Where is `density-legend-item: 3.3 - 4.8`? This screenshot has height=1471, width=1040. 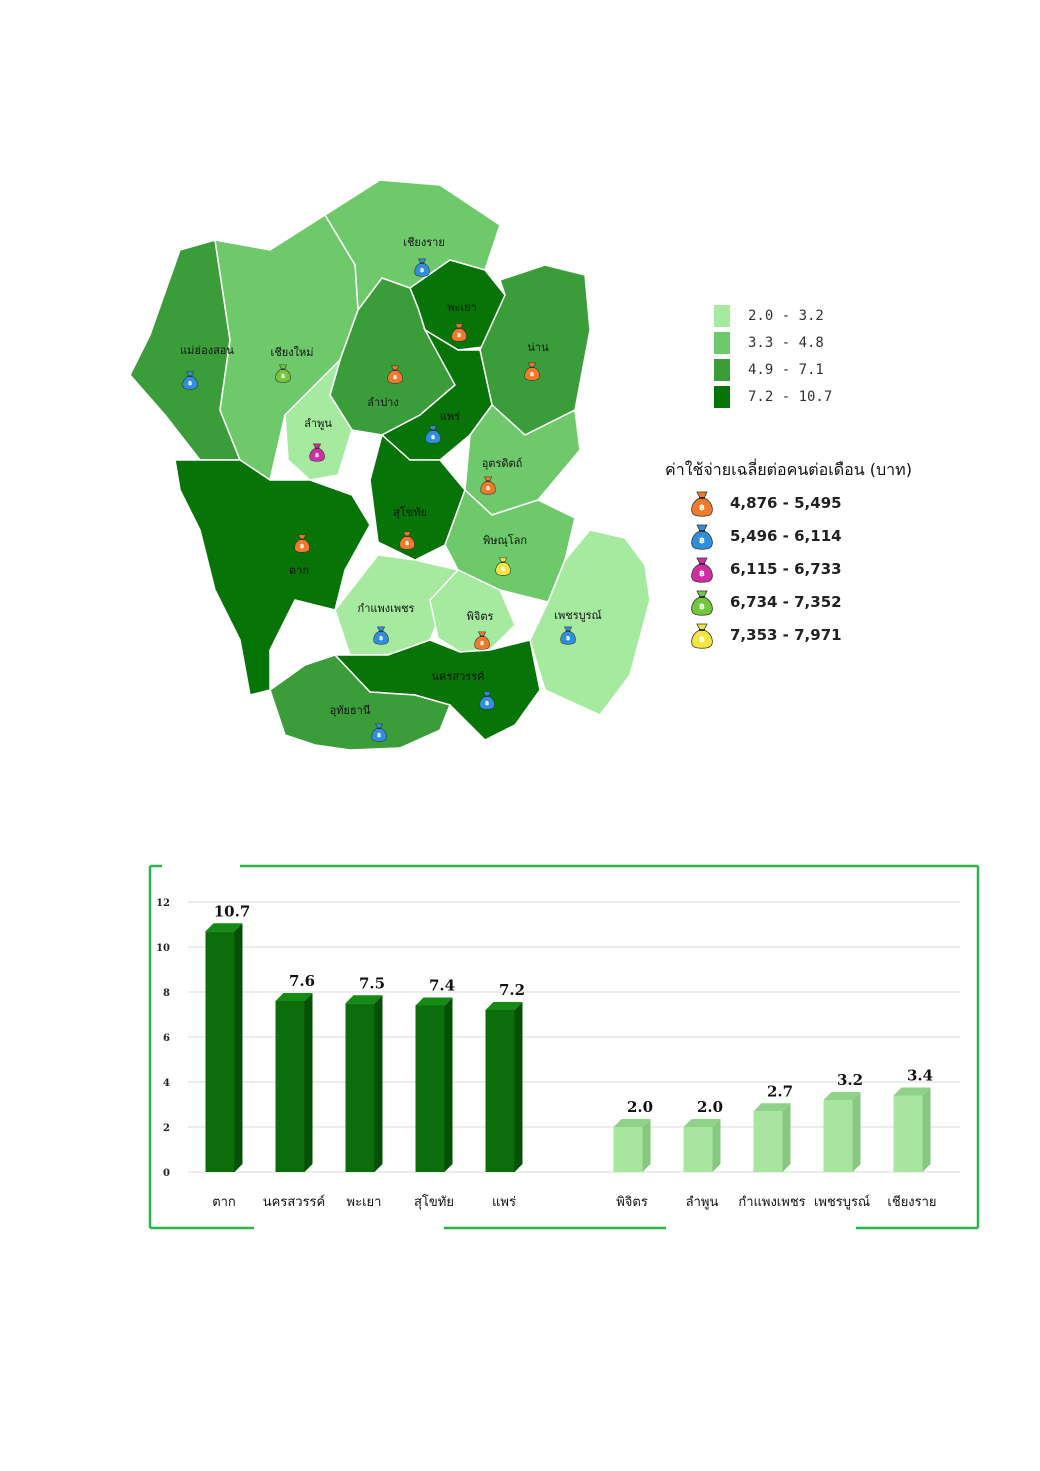
density-legend-item: 3.3 - 4.8 is located at coordinates (773, 342).